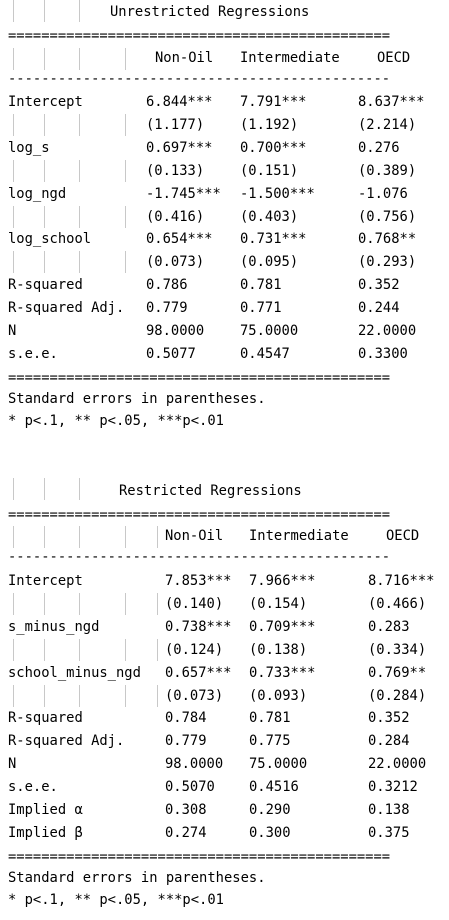 This screenshot has height=920, width=449. Describe the element at coordinates (269, 262) in the screenshot. I see `table-cell: (0.095)` at that location.